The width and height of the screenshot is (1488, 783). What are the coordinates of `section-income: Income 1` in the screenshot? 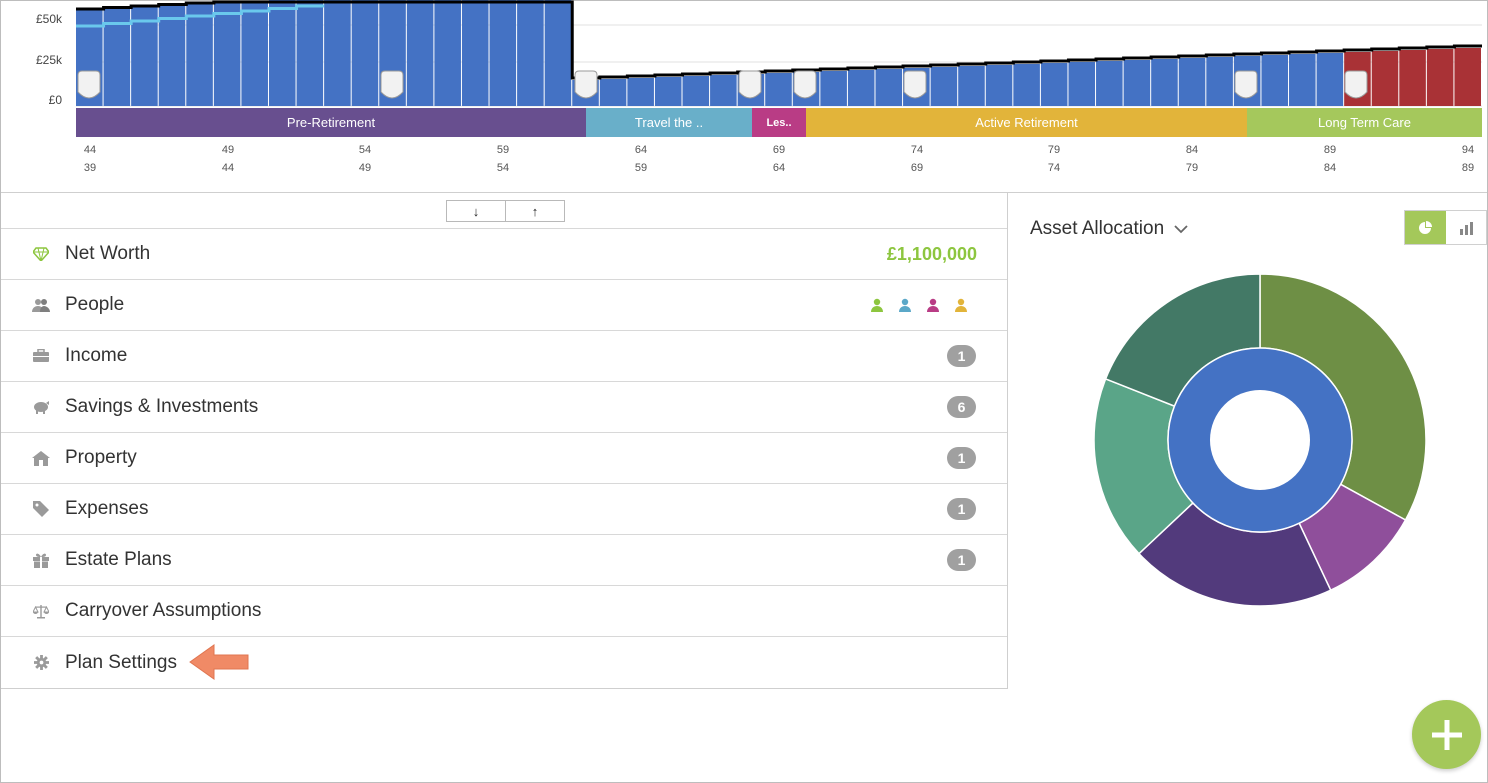 It's located at (504, 356).